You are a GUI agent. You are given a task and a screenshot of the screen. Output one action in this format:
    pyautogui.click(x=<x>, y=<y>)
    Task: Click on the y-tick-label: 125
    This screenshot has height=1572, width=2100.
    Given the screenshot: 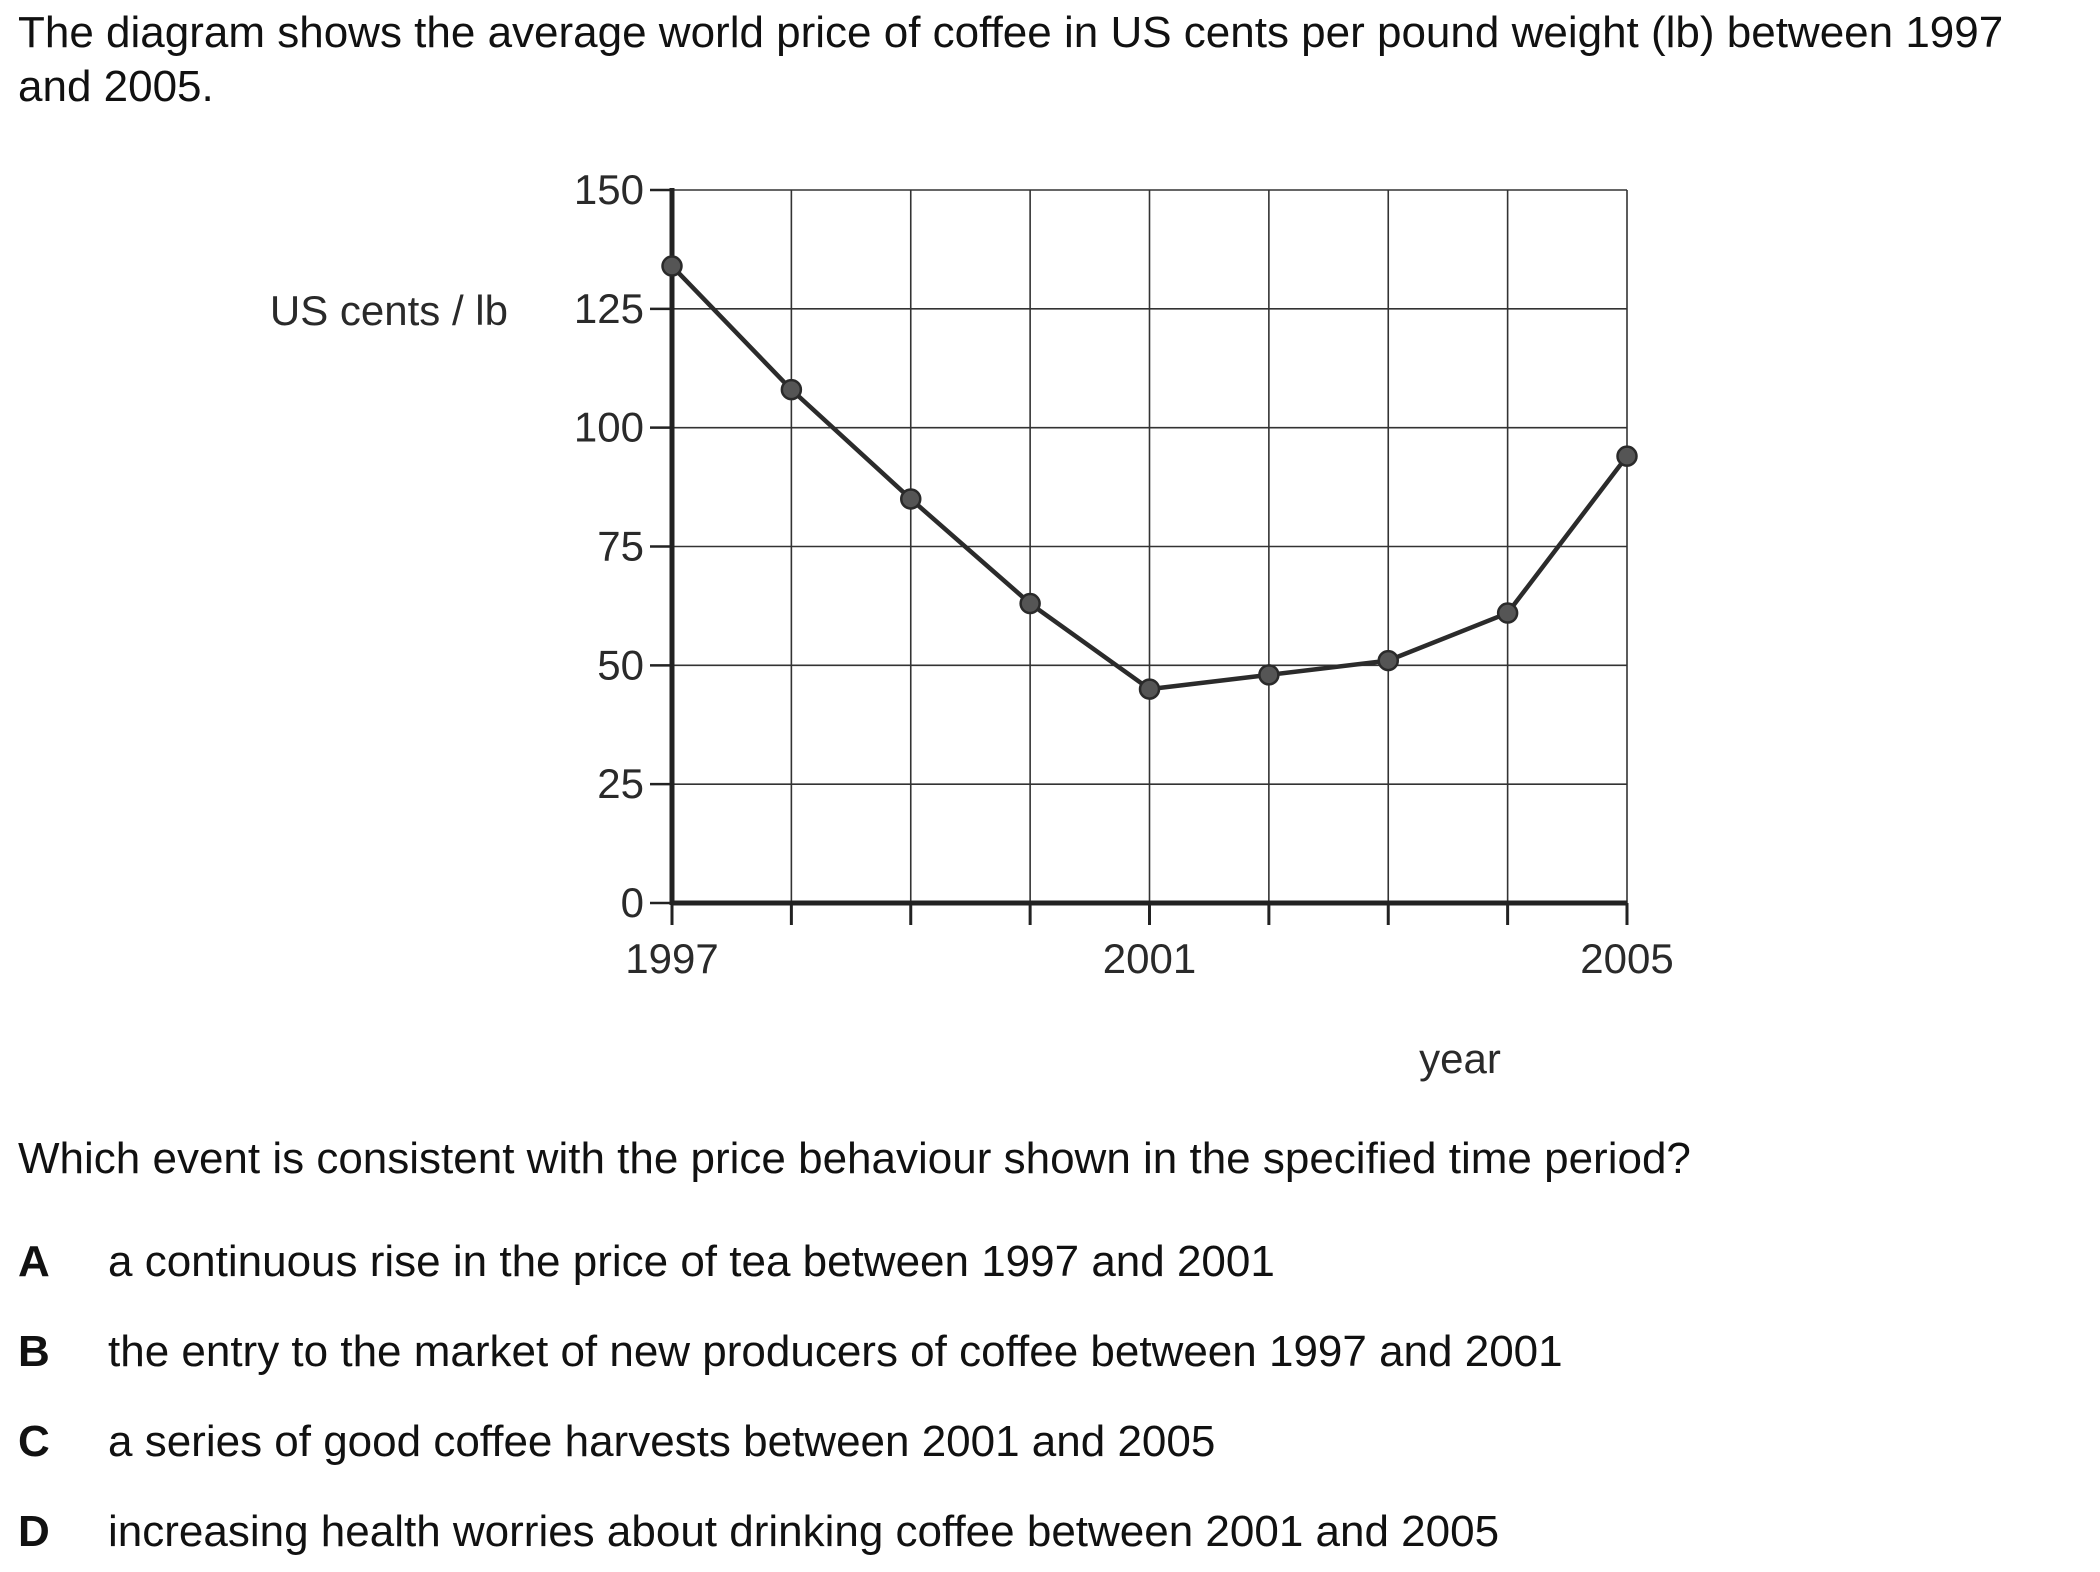 What is the action you would take?
    pyautogui.click(x=609, y=308)
    